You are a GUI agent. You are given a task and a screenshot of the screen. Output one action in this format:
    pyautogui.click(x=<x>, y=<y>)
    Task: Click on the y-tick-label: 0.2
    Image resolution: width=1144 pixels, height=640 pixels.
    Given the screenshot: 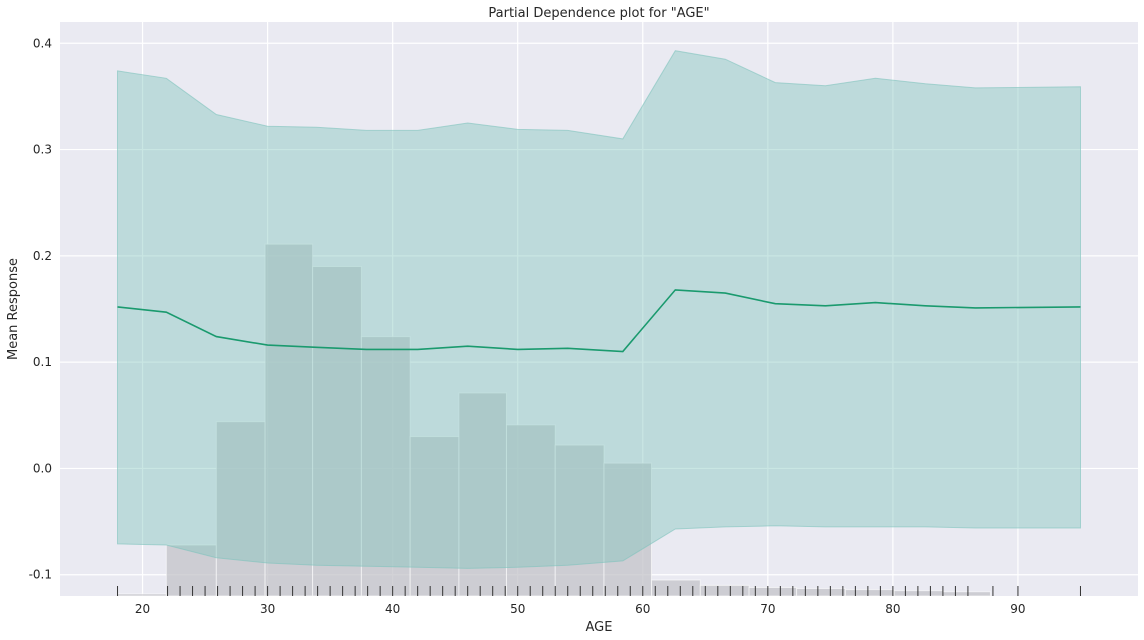 What is the action you would take?
    pyautogui.click(x=42, y=256)
    